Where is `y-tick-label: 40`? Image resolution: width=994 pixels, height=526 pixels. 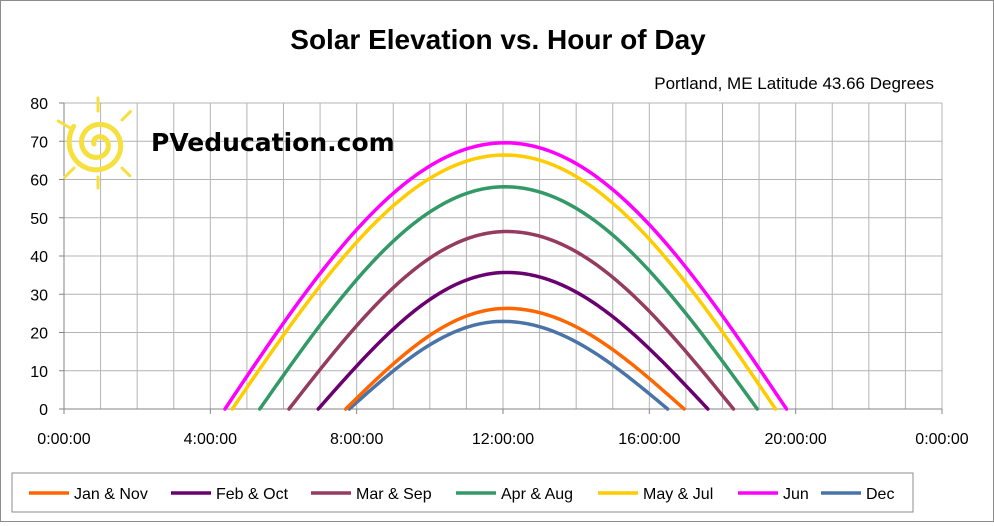 y-tick-label: 40 is located at coordinates (39, 257).